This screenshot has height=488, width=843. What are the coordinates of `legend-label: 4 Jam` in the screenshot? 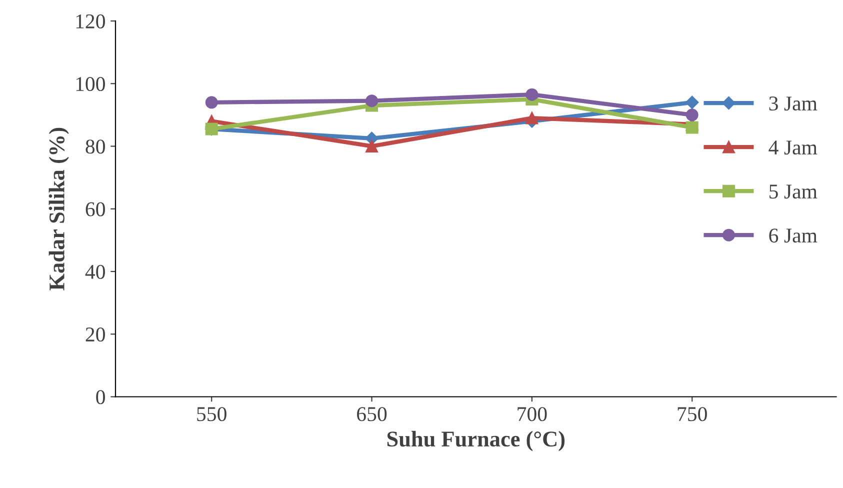 It's located at (793, 147).